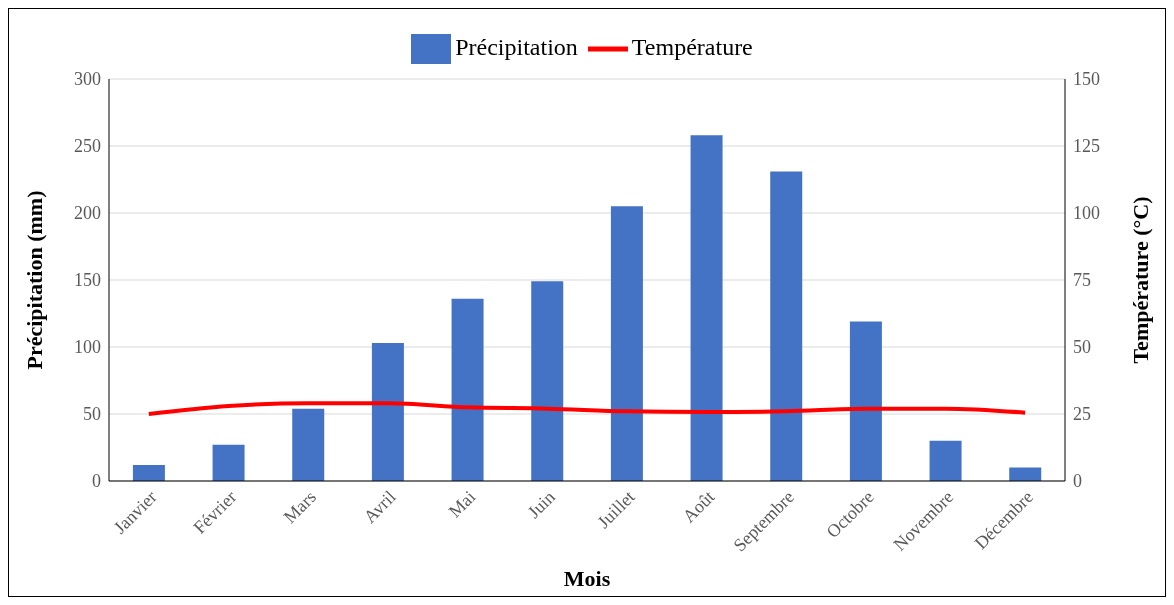 The width and height of the screenshot is (1174, 605). I want to click on y2-tick-label: 125, so click(1086, 146).